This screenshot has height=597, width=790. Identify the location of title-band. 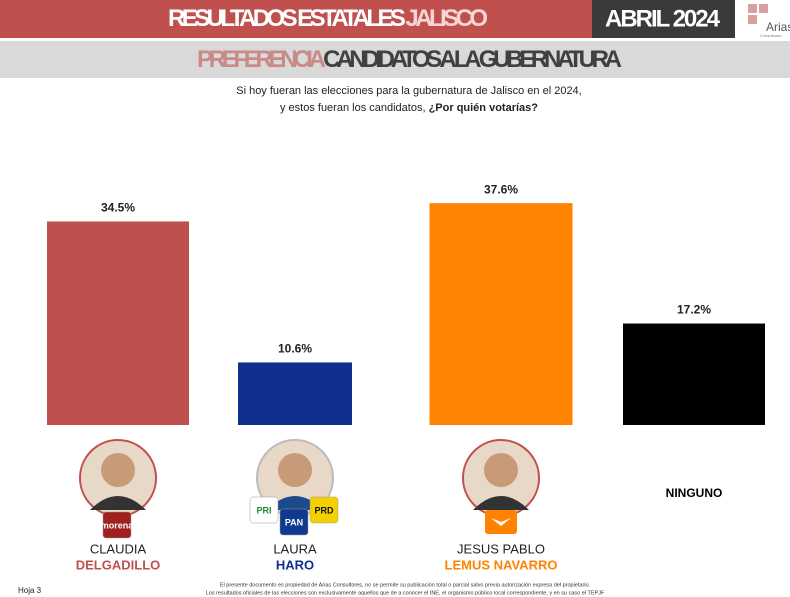
(395, 59).